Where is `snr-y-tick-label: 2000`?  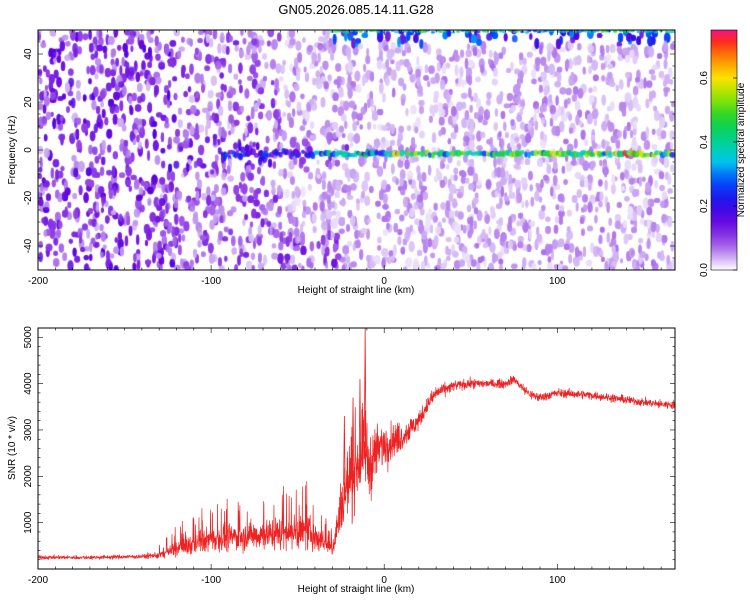 snr-y-tick-label: 2000 is located at coordinates (28, 476).